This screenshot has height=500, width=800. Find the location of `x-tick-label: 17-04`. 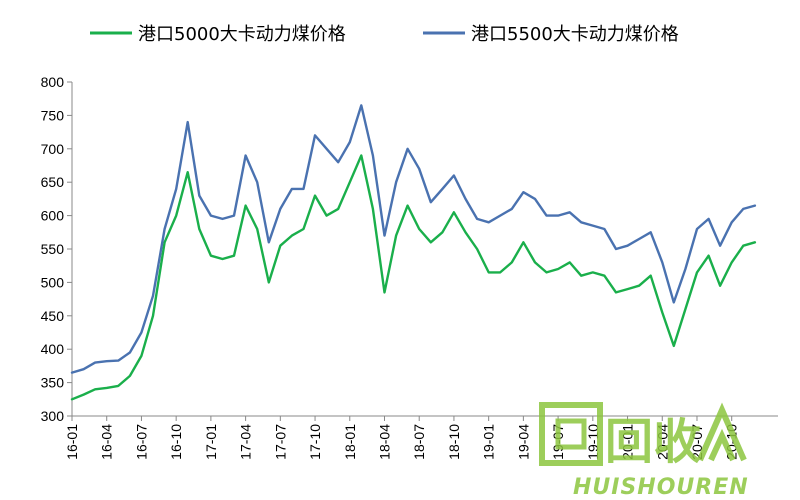

x-tick-label: 17-04 is located at coordinates (246, 442).